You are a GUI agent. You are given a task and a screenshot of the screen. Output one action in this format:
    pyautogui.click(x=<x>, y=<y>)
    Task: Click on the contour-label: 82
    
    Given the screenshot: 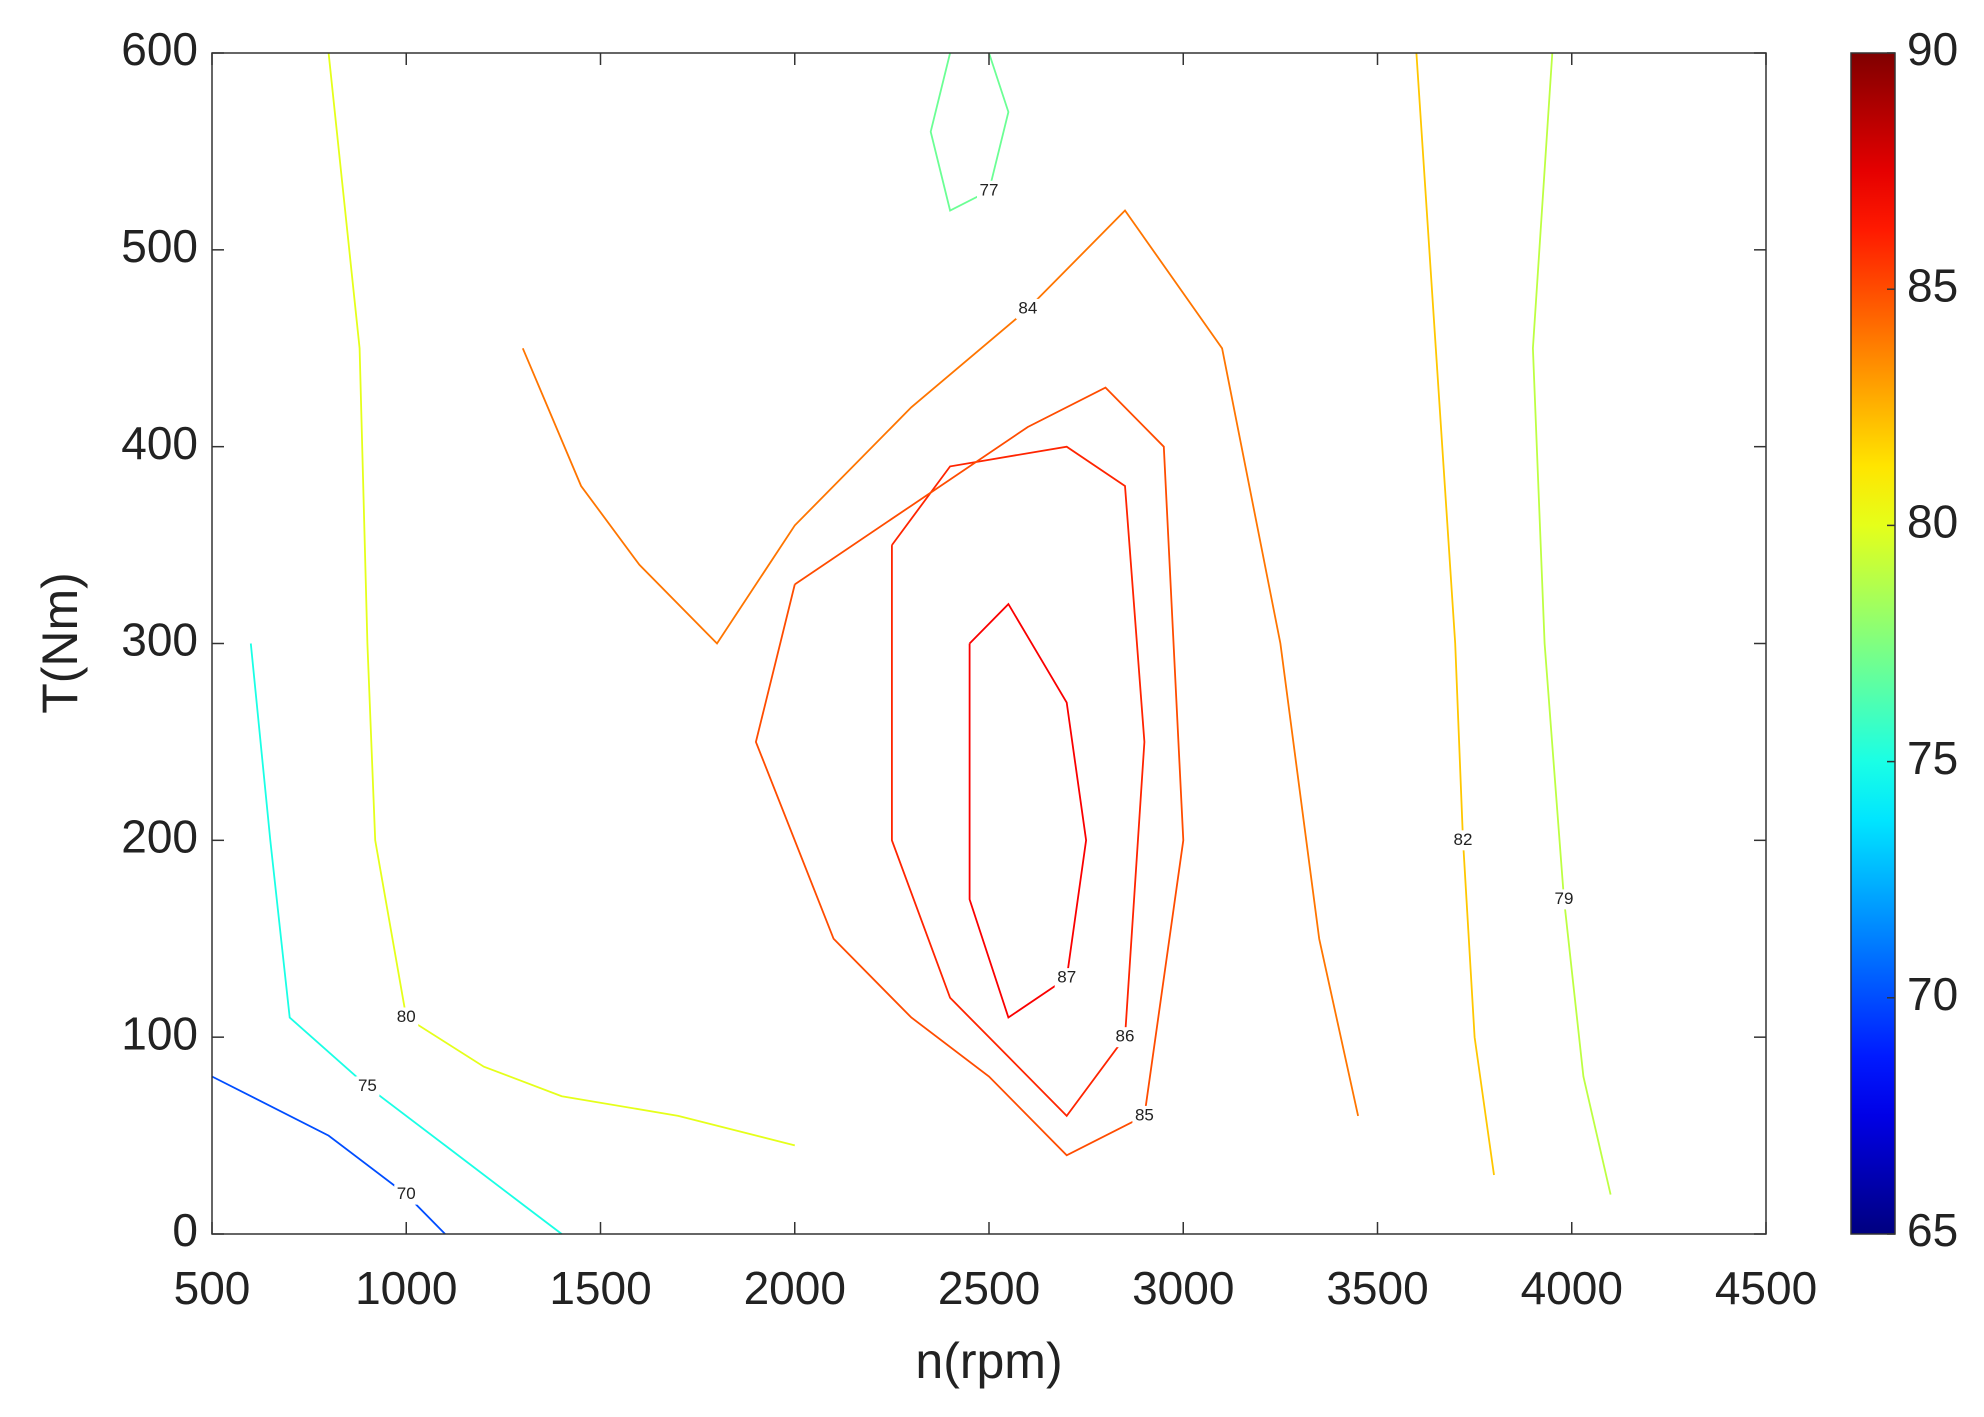 What is the action you would take?
    pyautogui.click(x=1463, y=839)
    